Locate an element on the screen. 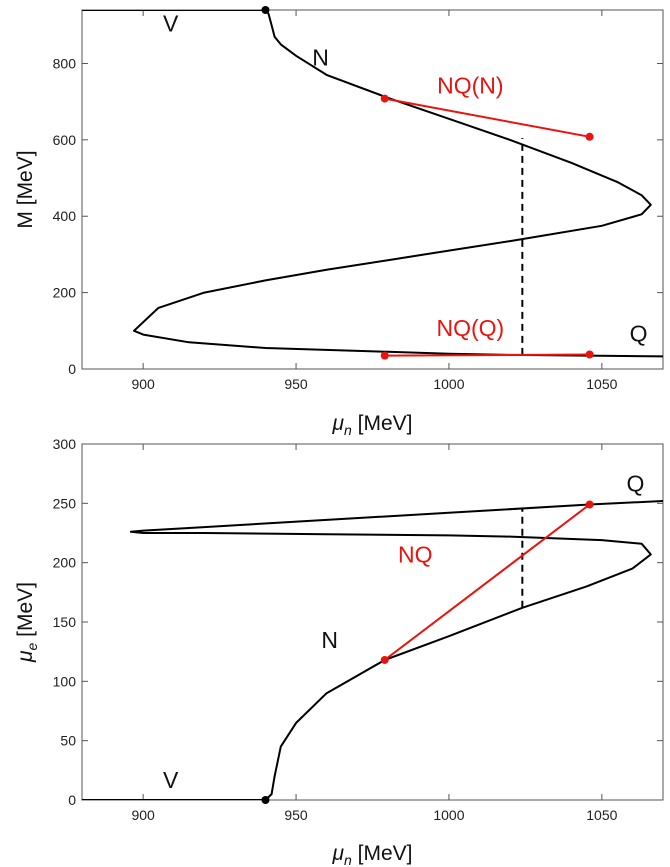 The image size is (670, 867). region-label: NQ(N) is located at coordinates (470, 85).